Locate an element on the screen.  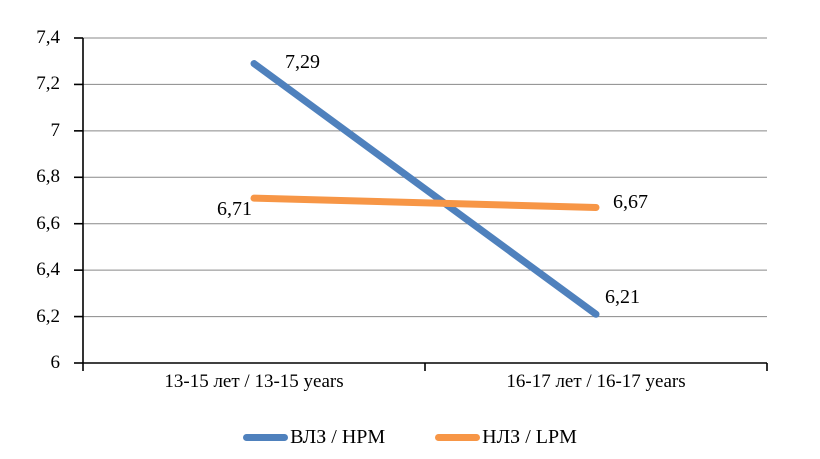
data-label: 6,21 is located at coordinates (622, 297).